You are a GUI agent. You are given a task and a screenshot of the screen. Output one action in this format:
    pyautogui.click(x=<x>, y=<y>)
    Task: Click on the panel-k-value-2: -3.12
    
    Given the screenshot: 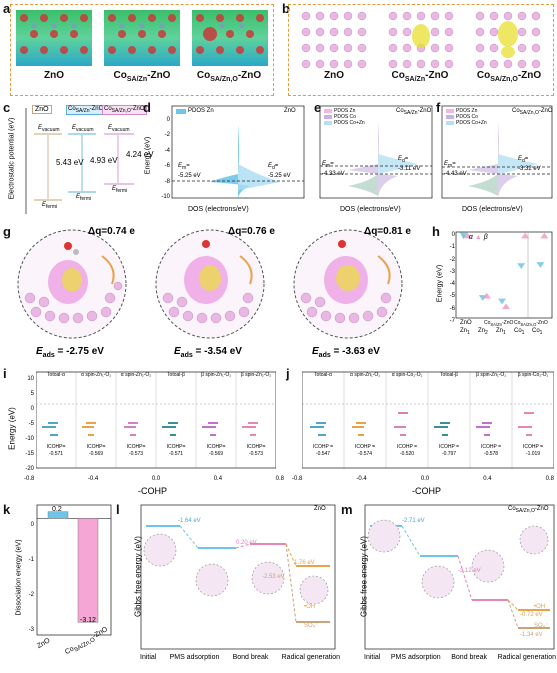 What is the action you would take?
    pyautogui.click(x=88, y=620)
    